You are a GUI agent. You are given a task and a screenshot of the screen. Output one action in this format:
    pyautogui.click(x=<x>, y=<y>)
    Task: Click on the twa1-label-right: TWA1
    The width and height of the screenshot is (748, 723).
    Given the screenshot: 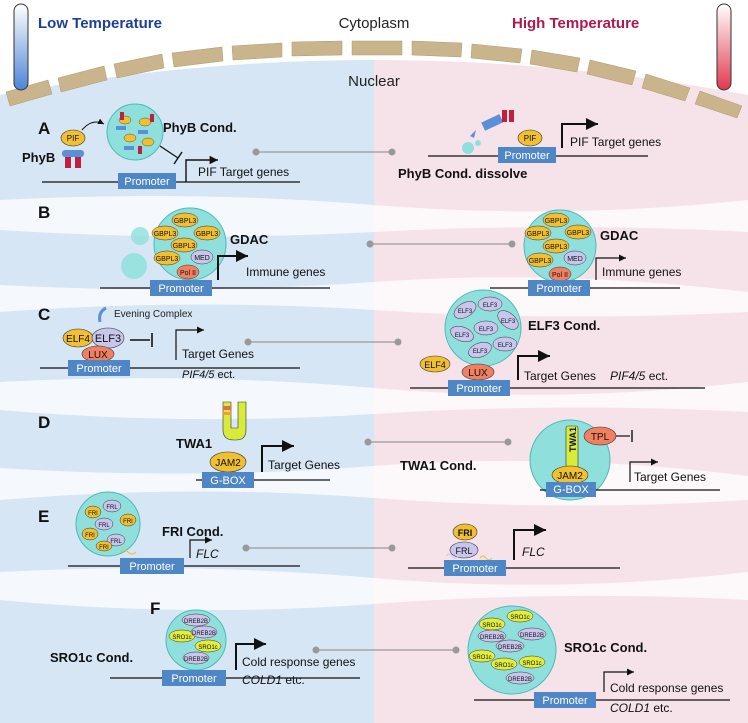 What is the action you would take?
    pyautogui.click(x=573, y=439)
    